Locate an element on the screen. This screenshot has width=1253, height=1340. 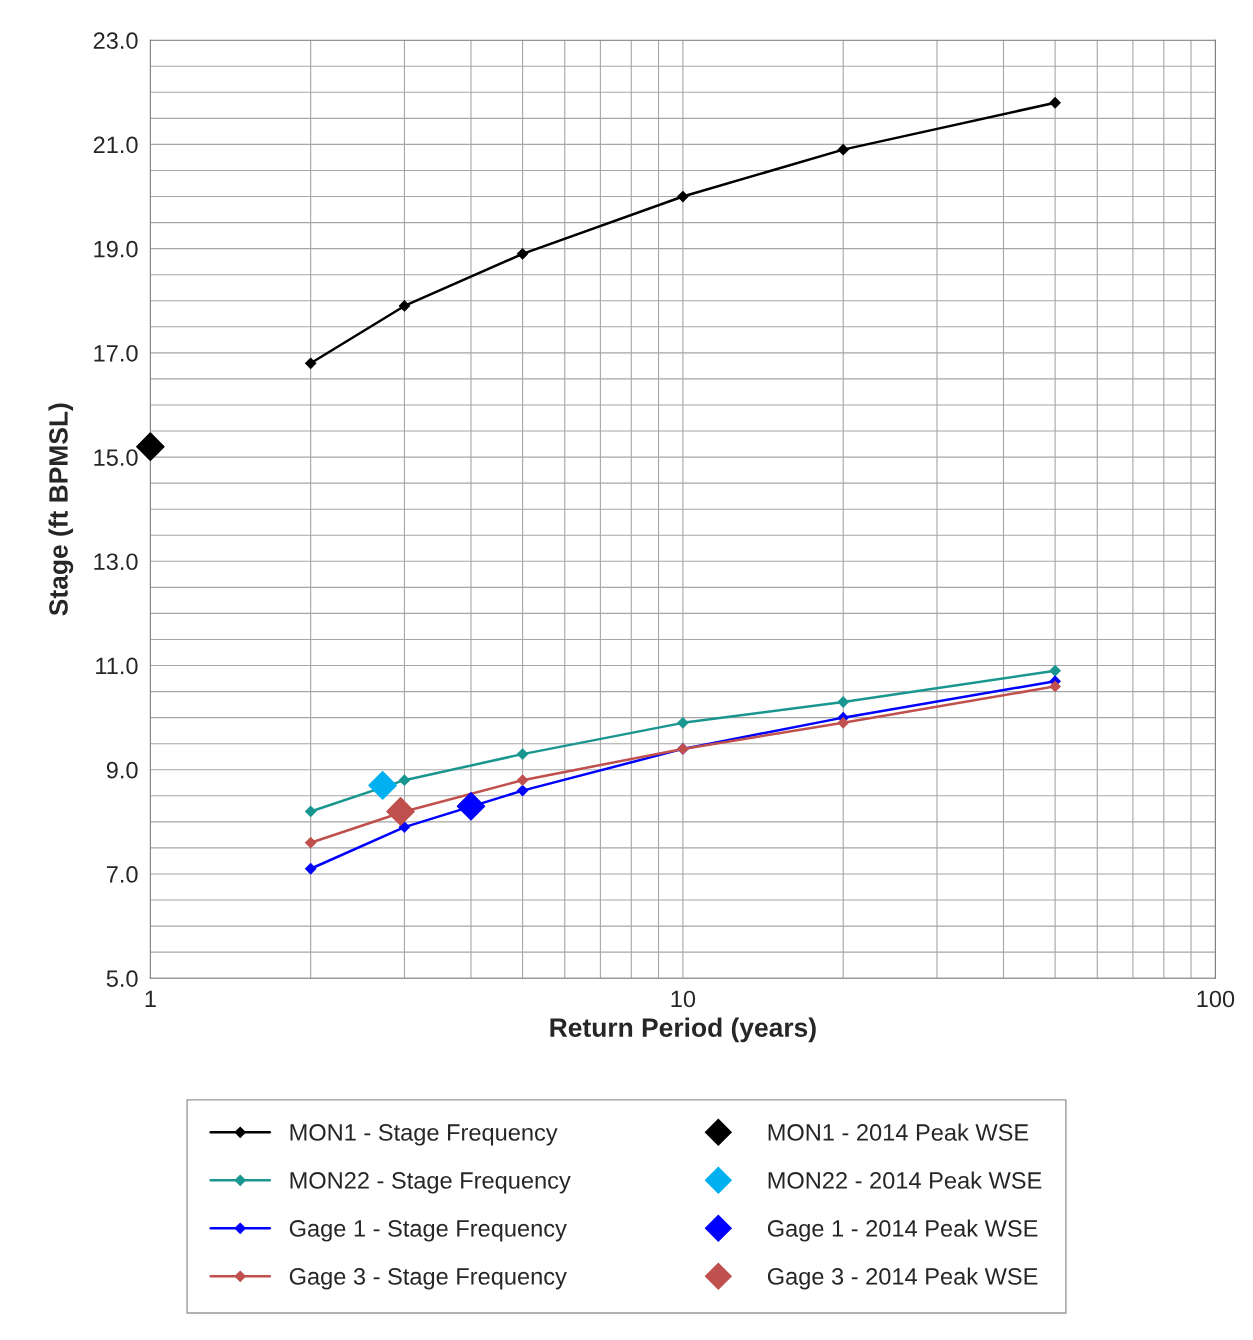
legend-label: MON22 - Stage Frequency is located at coordinates (430, 1183).